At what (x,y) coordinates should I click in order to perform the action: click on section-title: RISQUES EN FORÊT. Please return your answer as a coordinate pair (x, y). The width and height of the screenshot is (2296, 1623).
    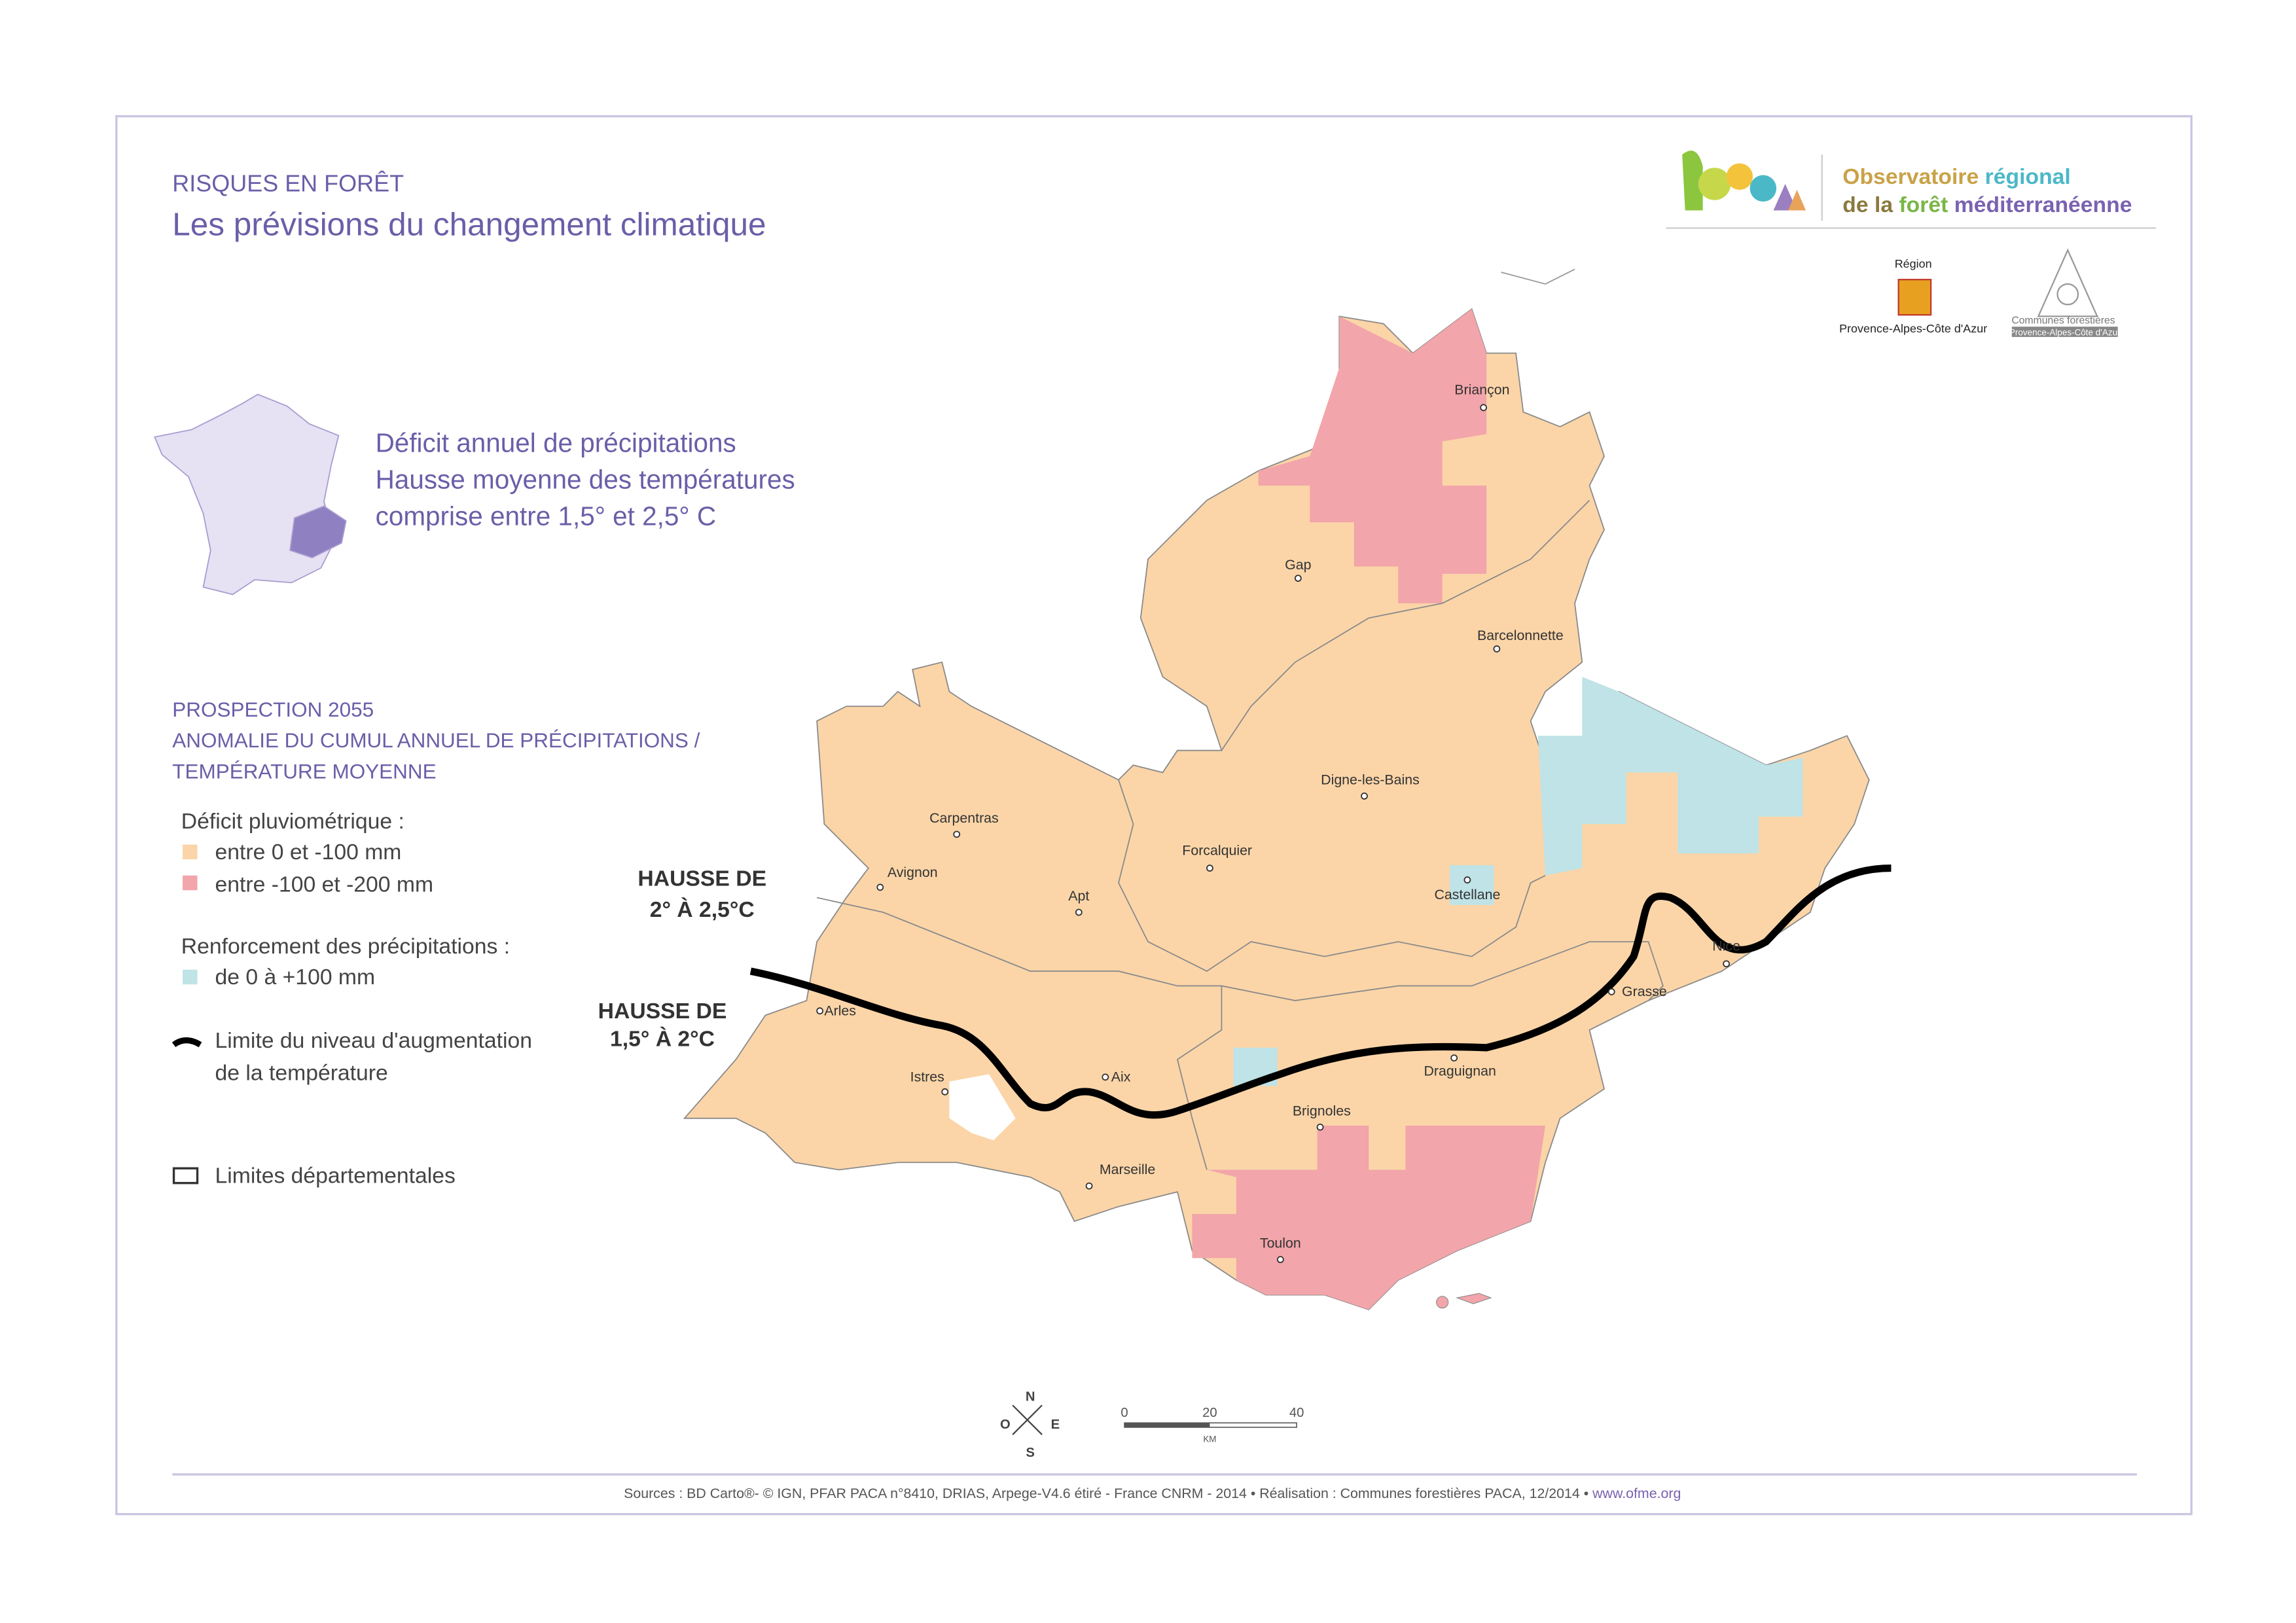
    Looking at the image, I should click on (288, 182).